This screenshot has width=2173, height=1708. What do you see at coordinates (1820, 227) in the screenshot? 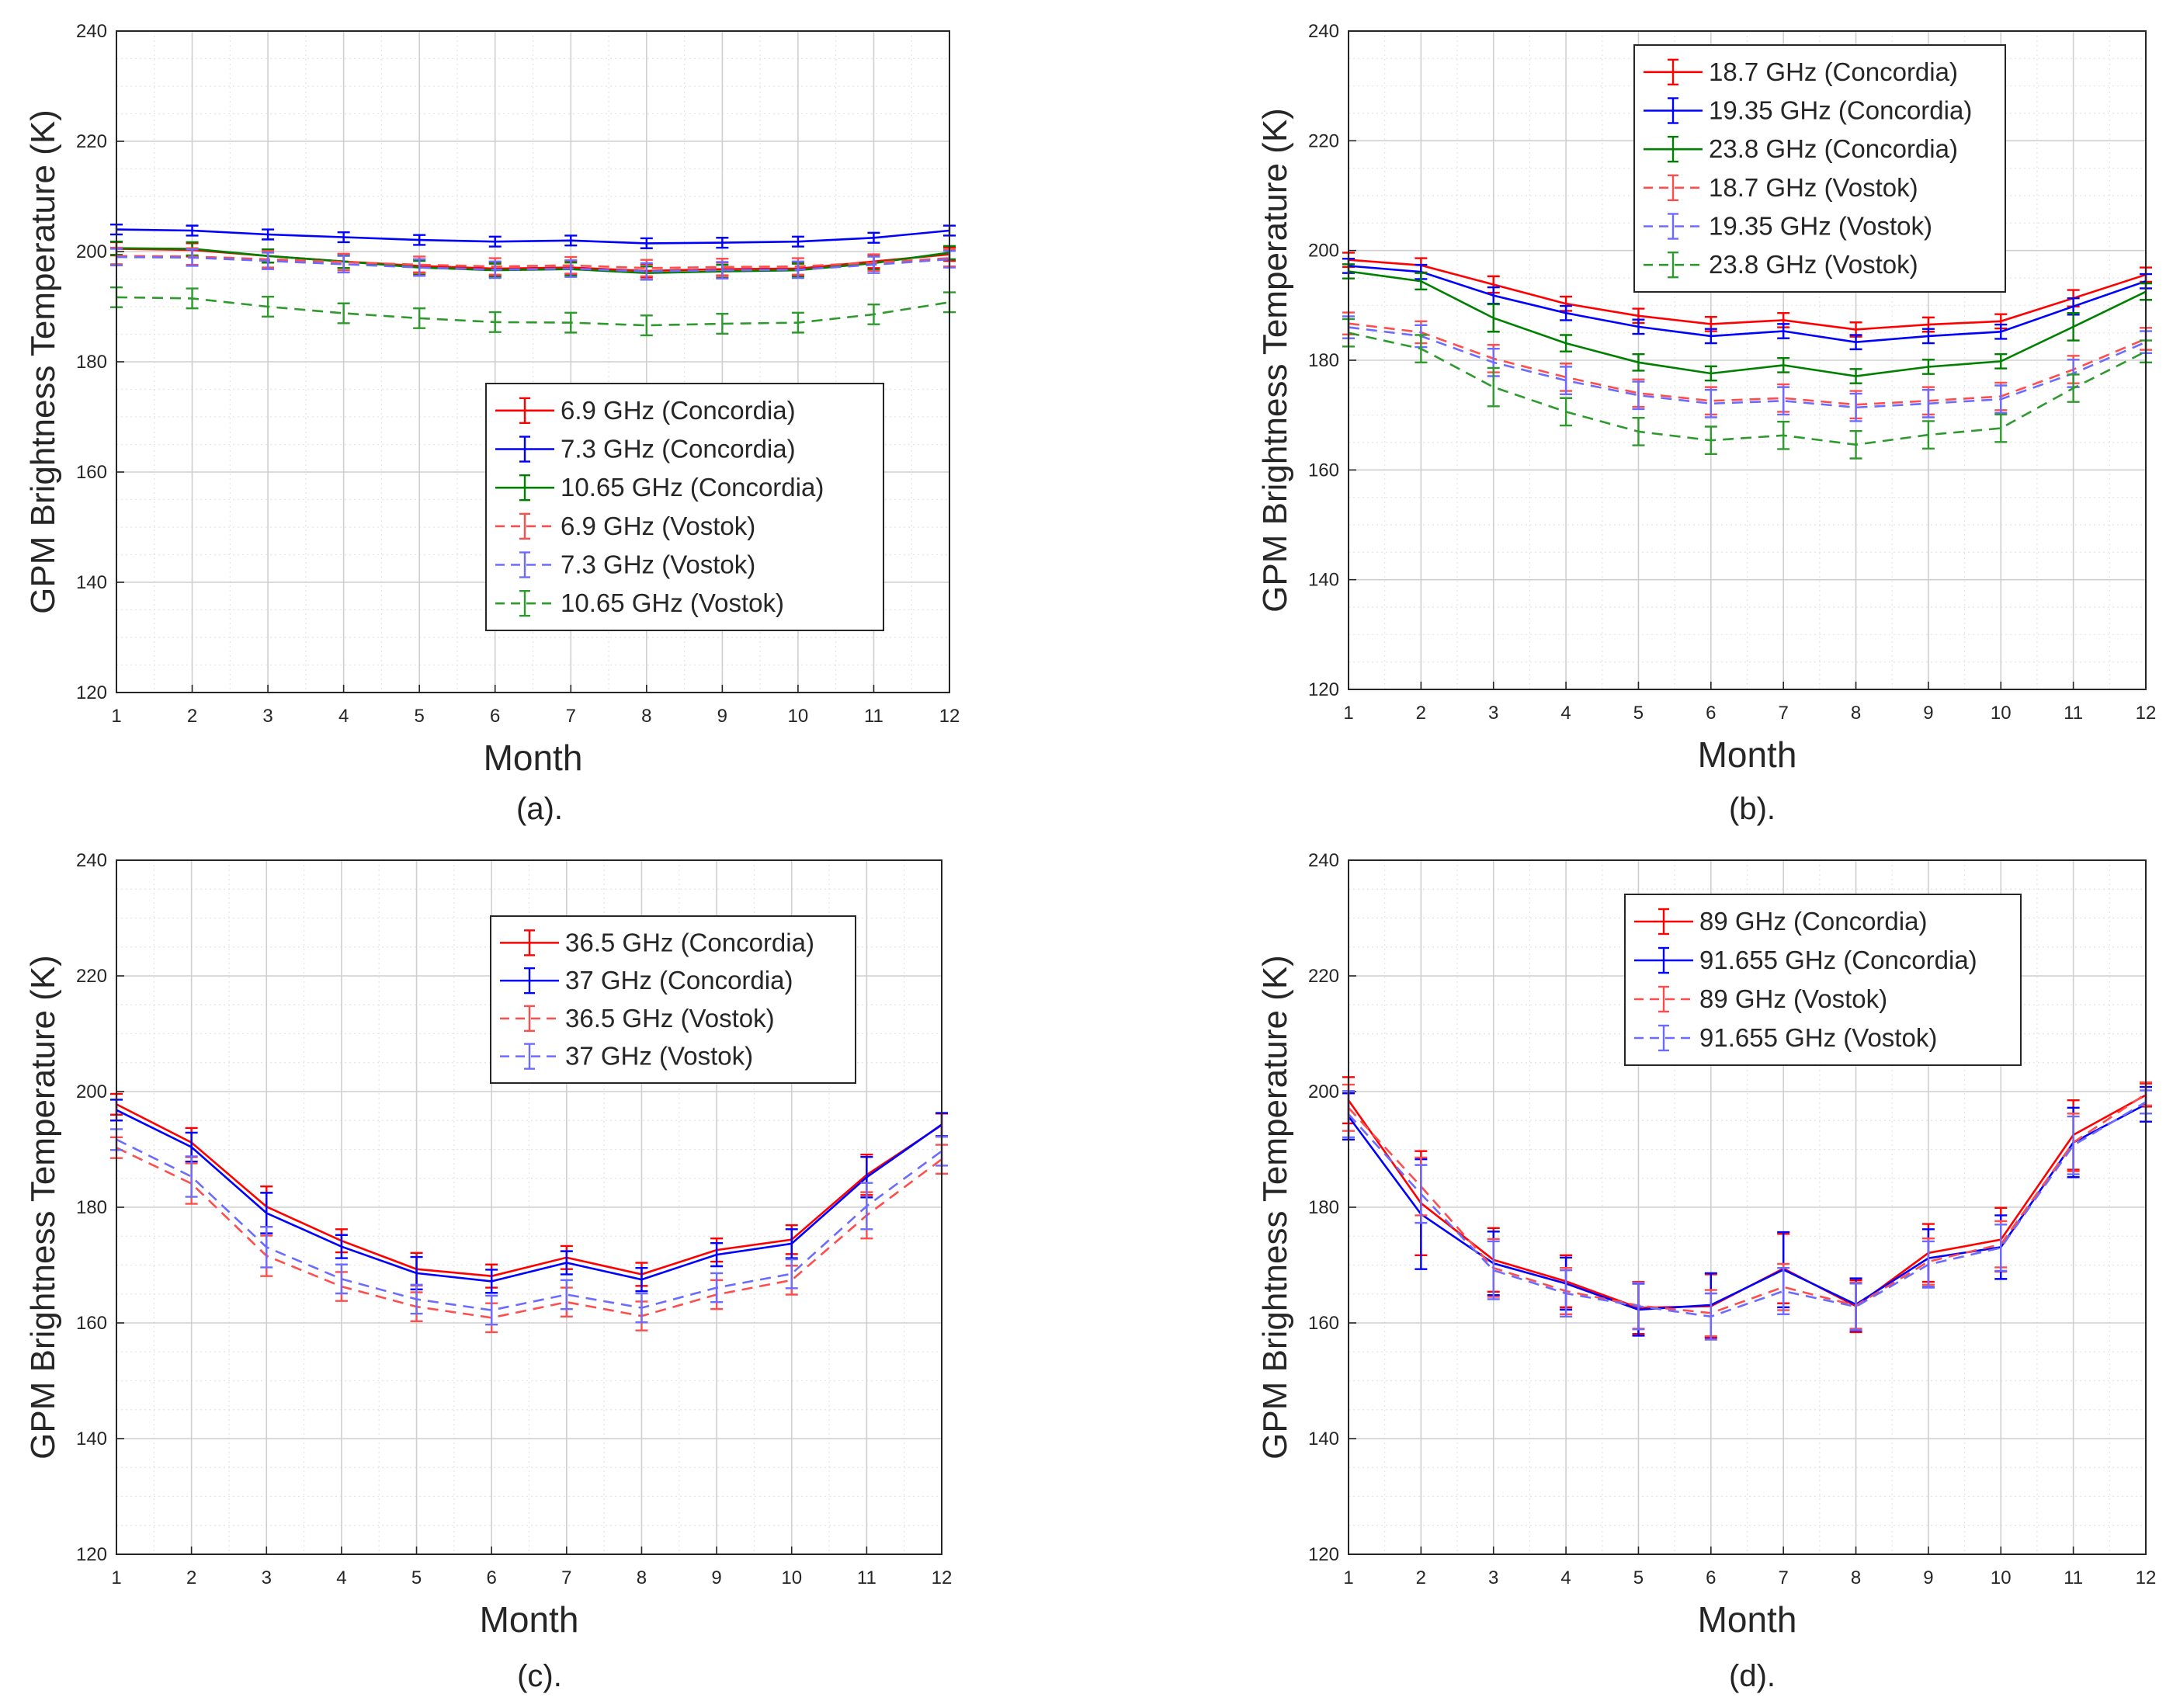
I see `legend-label: 19.35 GHz (Vostok)` at bounding box center [1820, 227].